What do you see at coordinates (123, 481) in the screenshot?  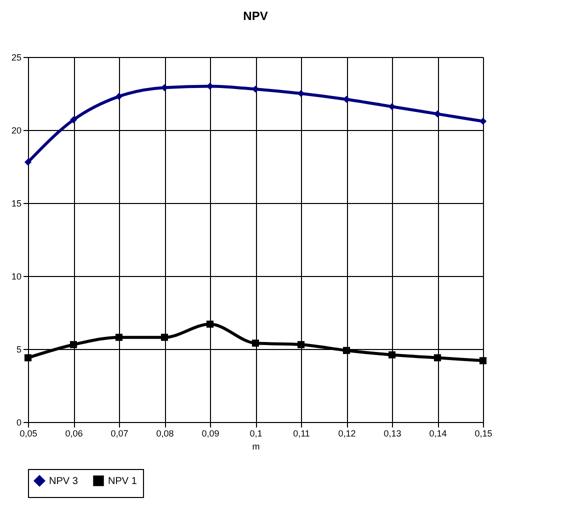 I see `legend-label: NPV 1` at bounding box center [123, 481].